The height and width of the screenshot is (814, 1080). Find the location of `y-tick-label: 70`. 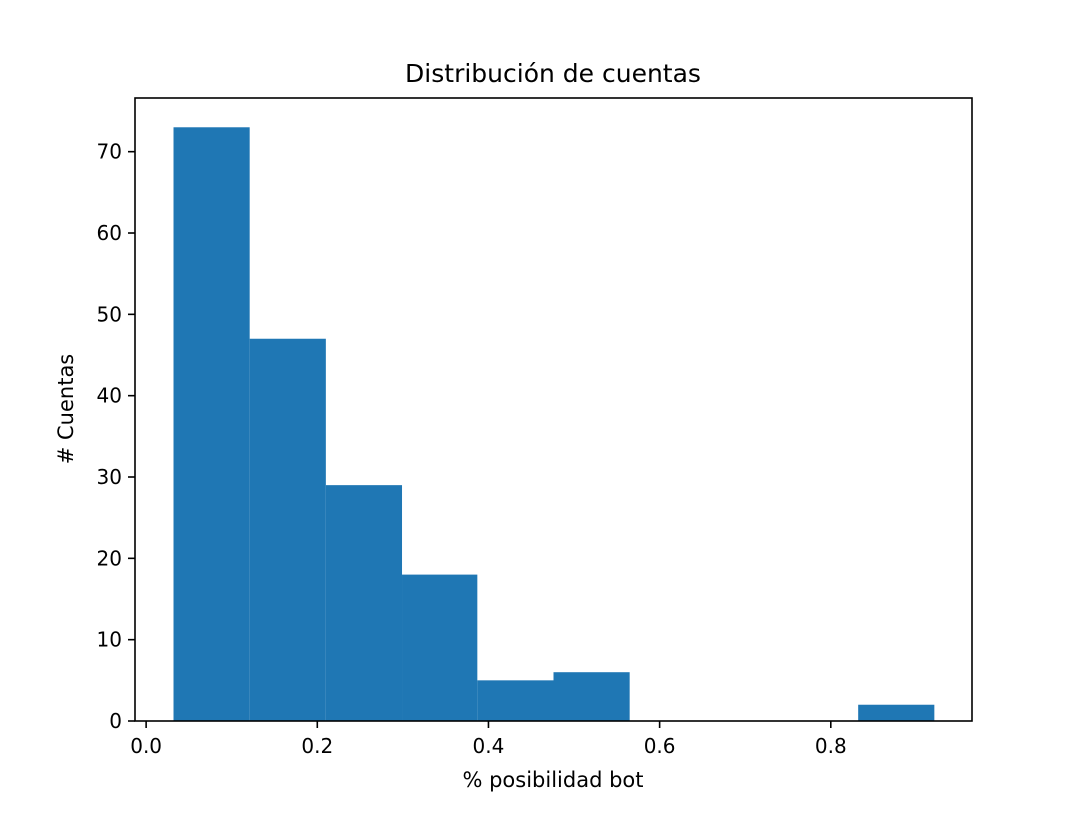

y-tick-label: 70 is located at coordinates (109, 152).